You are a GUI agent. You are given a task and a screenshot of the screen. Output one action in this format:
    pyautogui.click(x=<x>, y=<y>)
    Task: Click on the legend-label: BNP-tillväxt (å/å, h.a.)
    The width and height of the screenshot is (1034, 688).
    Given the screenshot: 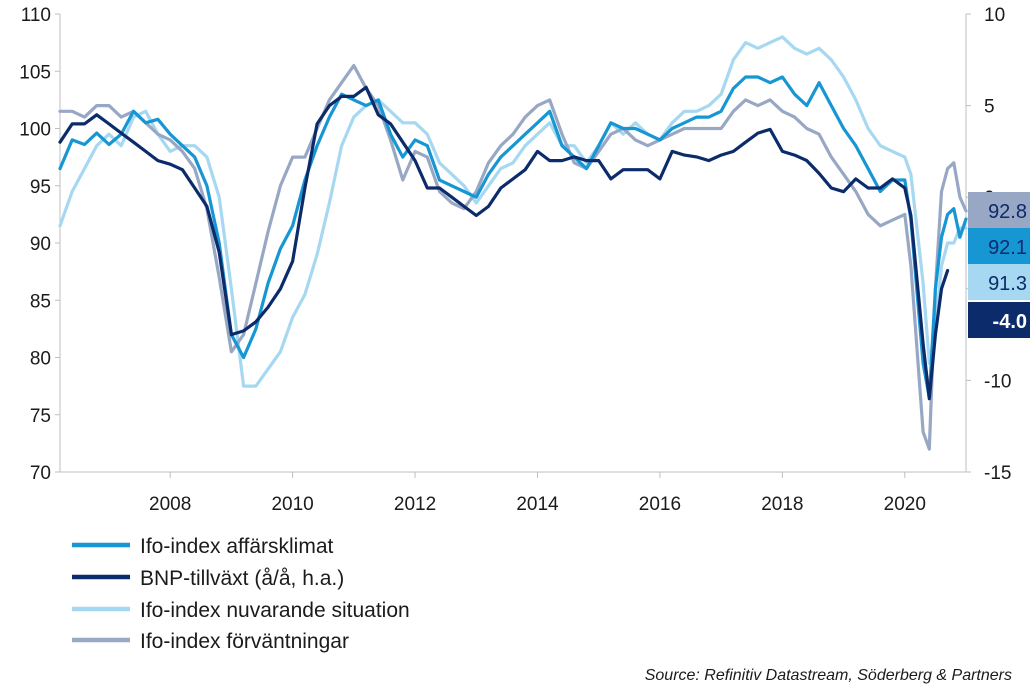 What is the action you would take?
    pyautogui.click(x=242, y=578)
    